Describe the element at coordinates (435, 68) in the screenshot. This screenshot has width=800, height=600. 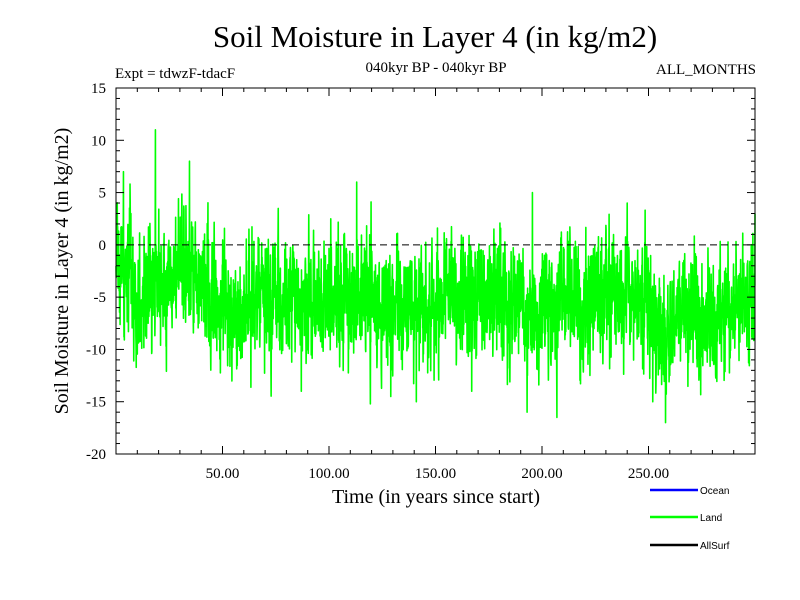
I see `period-label: 040kyr BP - 040kyr BP` at that location.